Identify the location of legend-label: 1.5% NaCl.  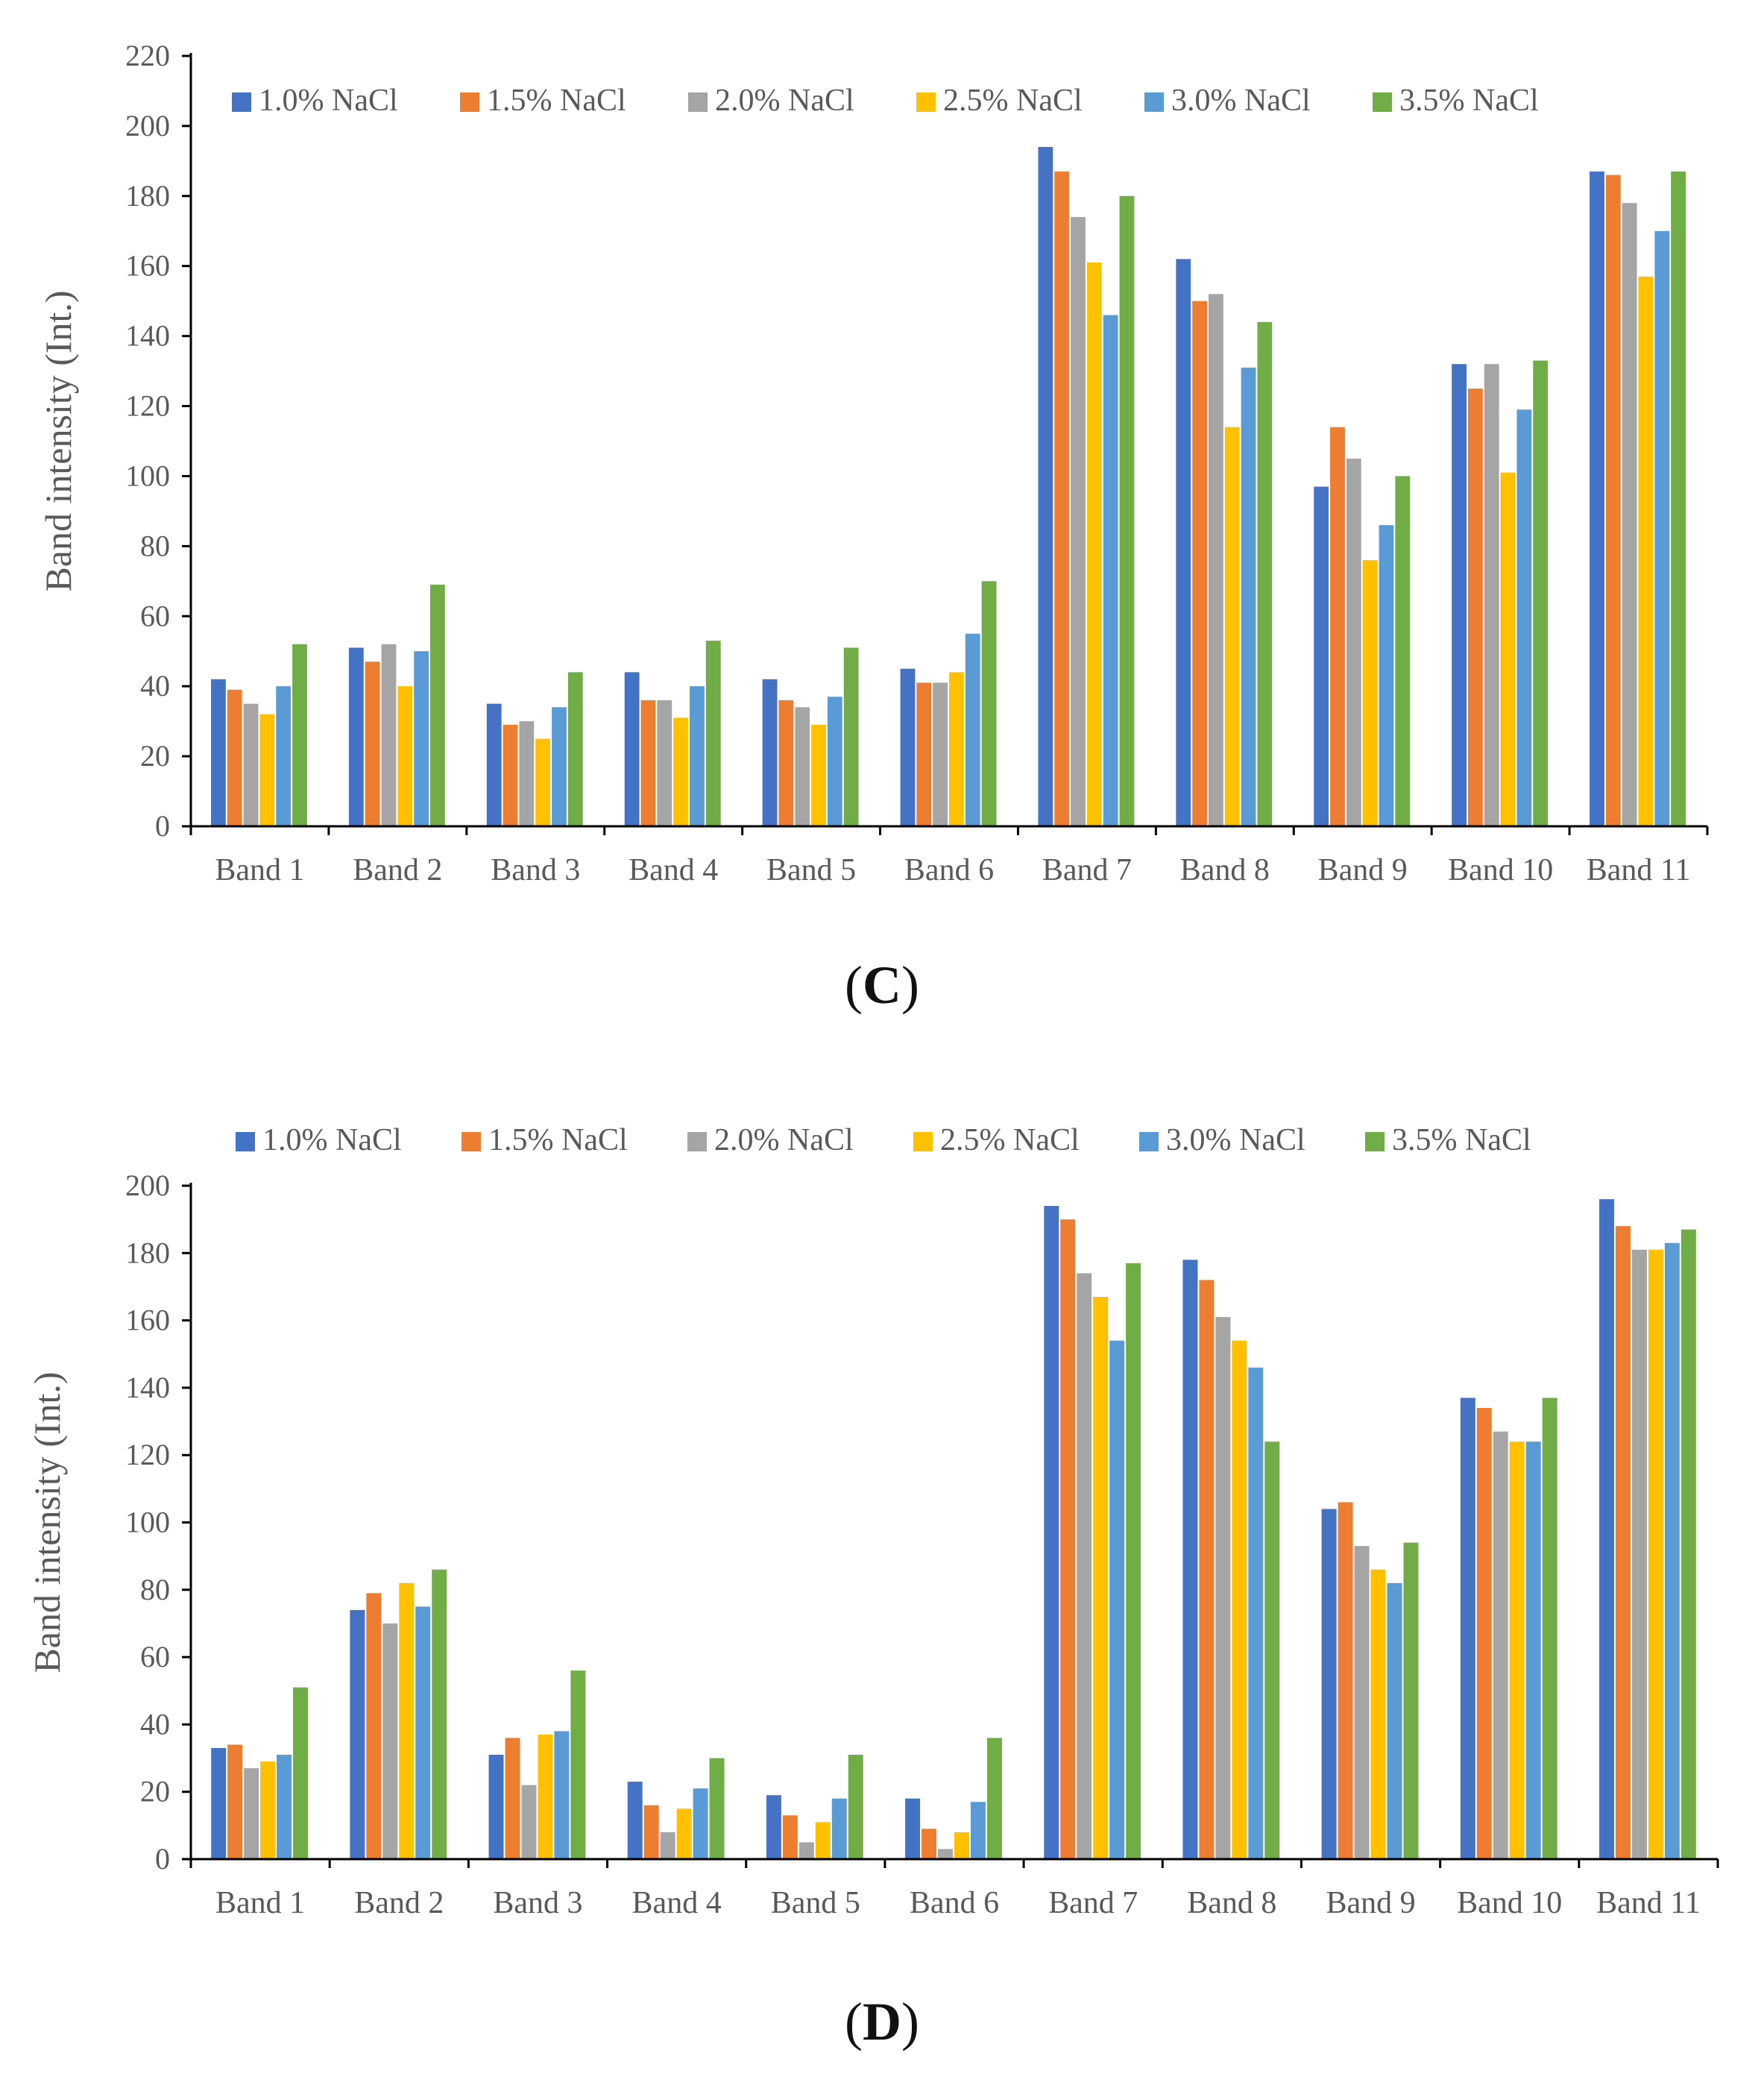
(556, 101).